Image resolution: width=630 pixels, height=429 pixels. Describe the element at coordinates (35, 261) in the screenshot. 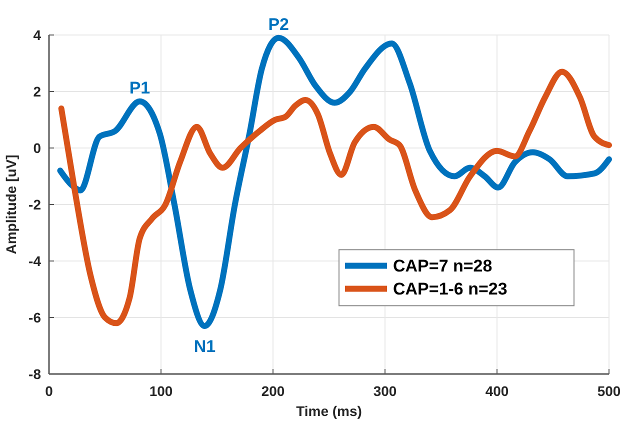

I see `y-tick-label: -4` at that location.